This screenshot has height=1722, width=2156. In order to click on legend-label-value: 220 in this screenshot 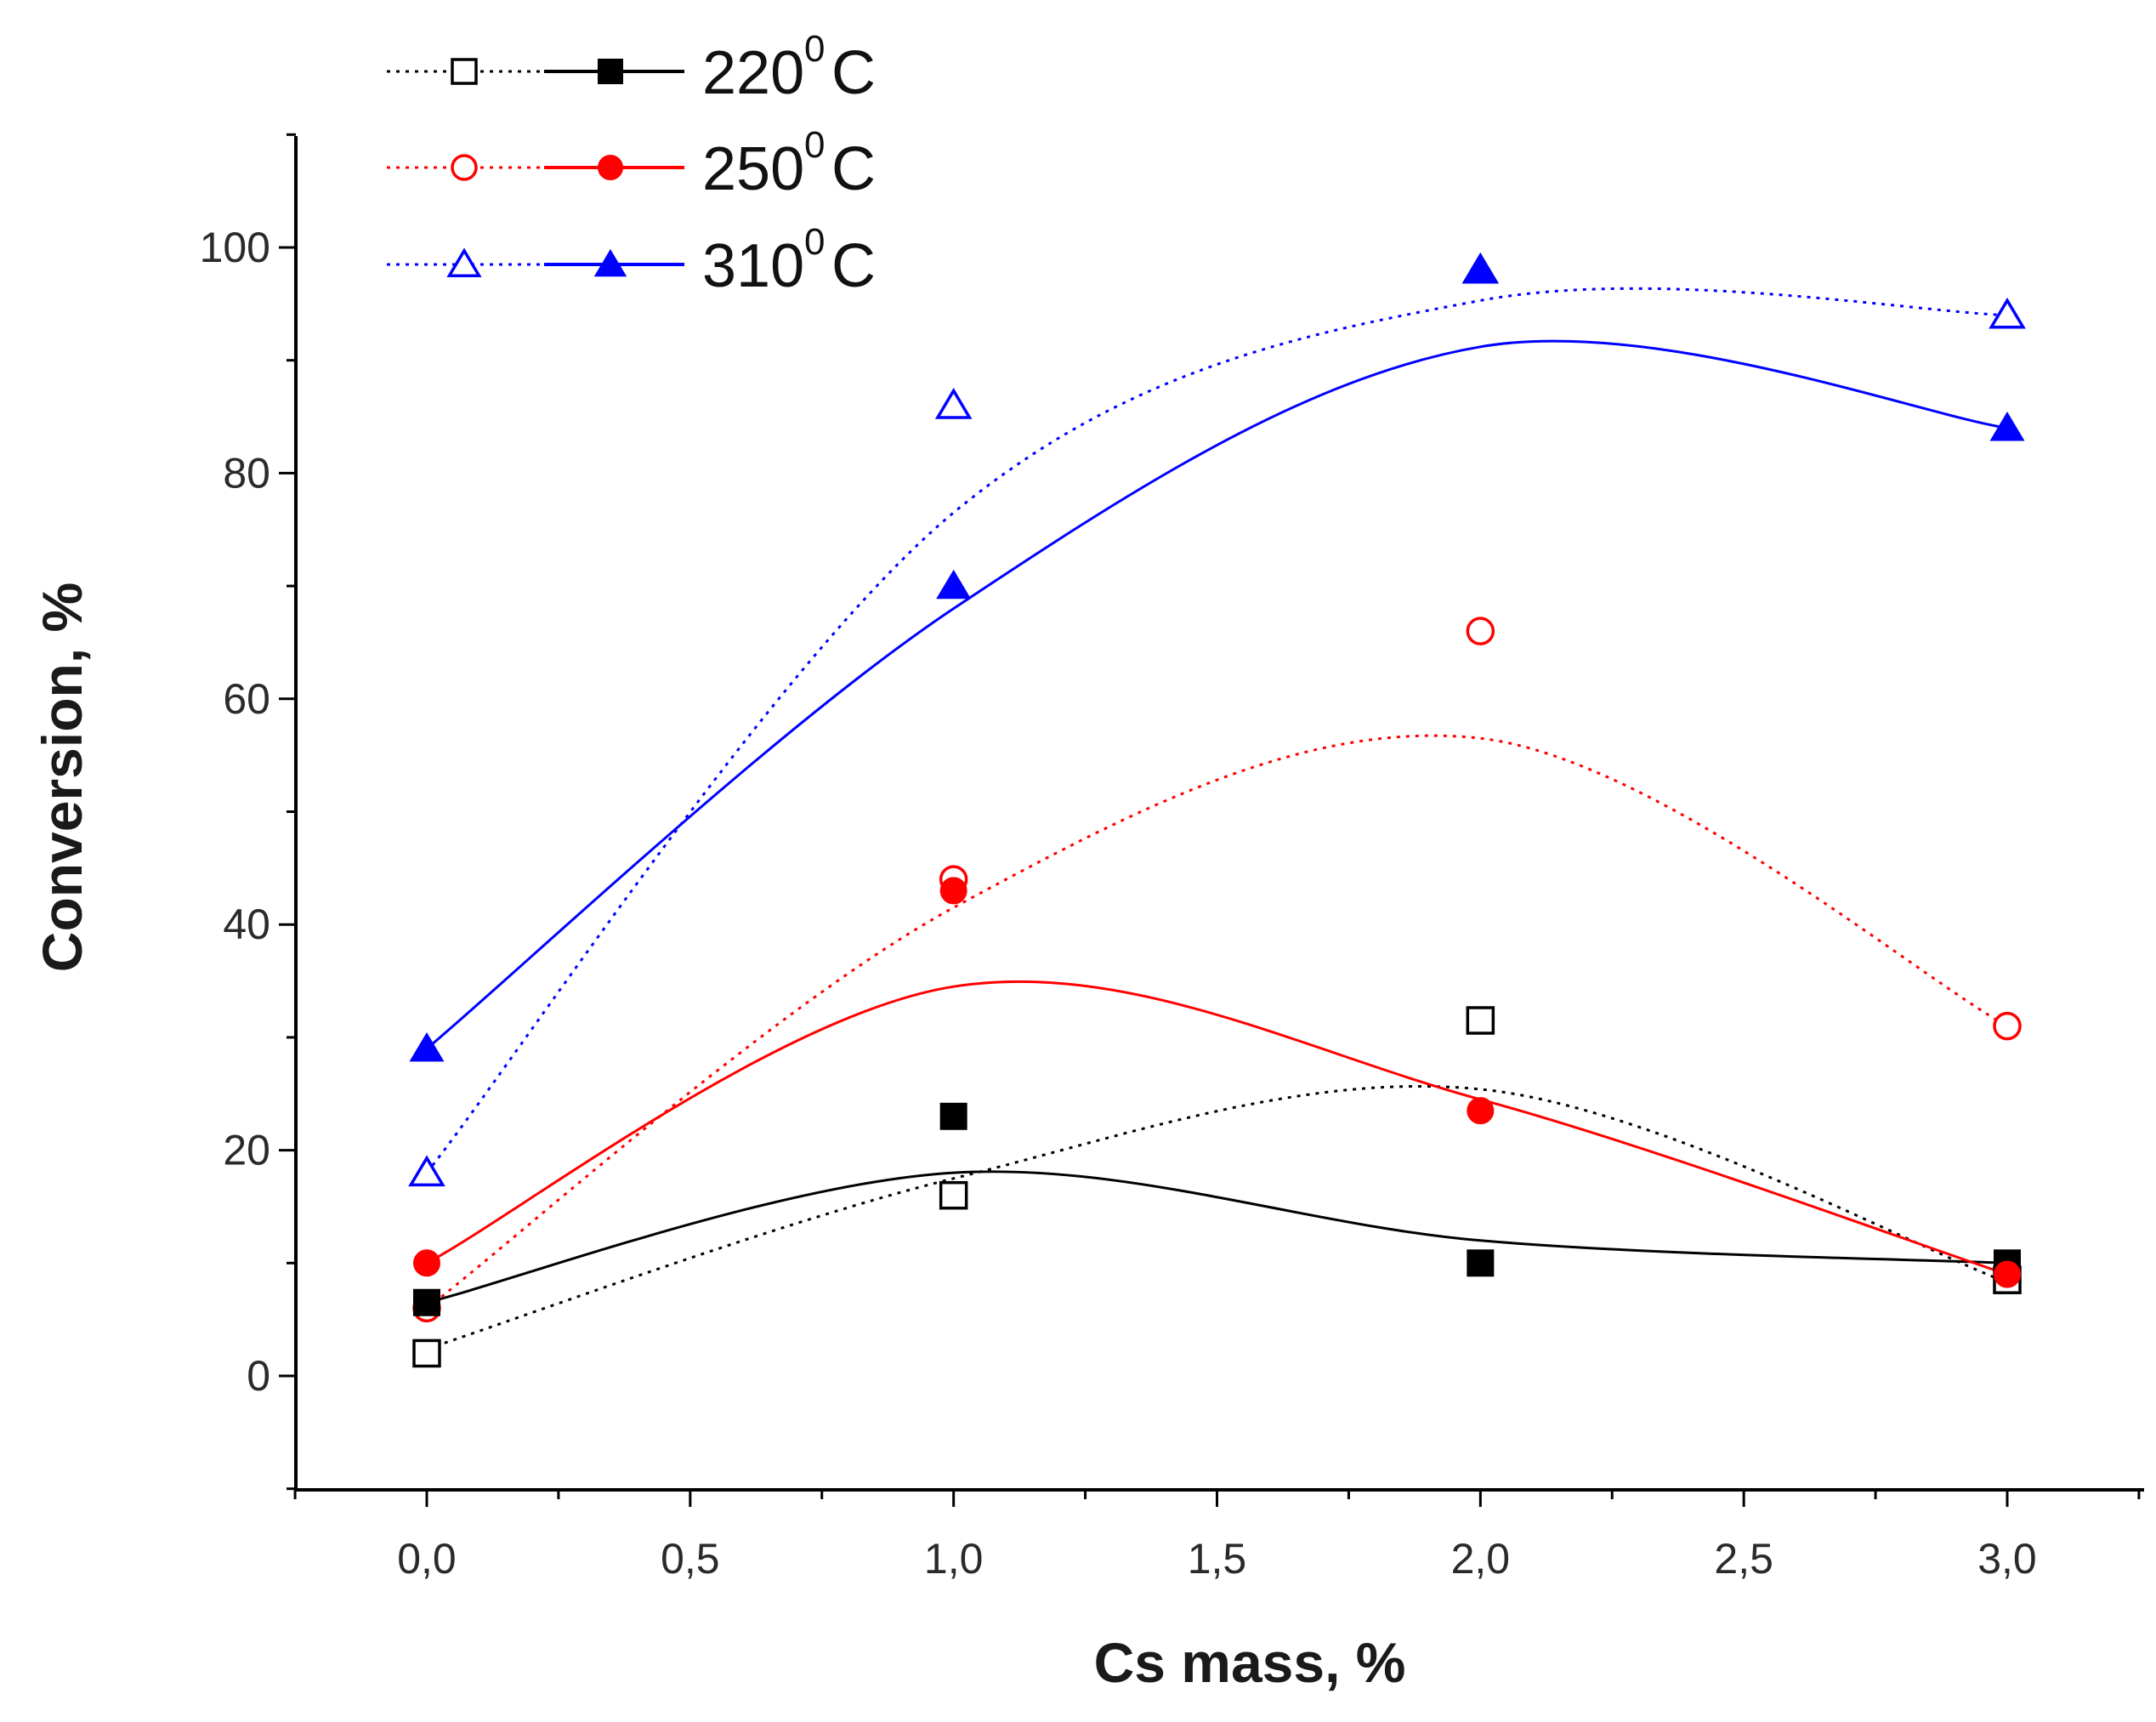, I will do `click(753, 73)`.